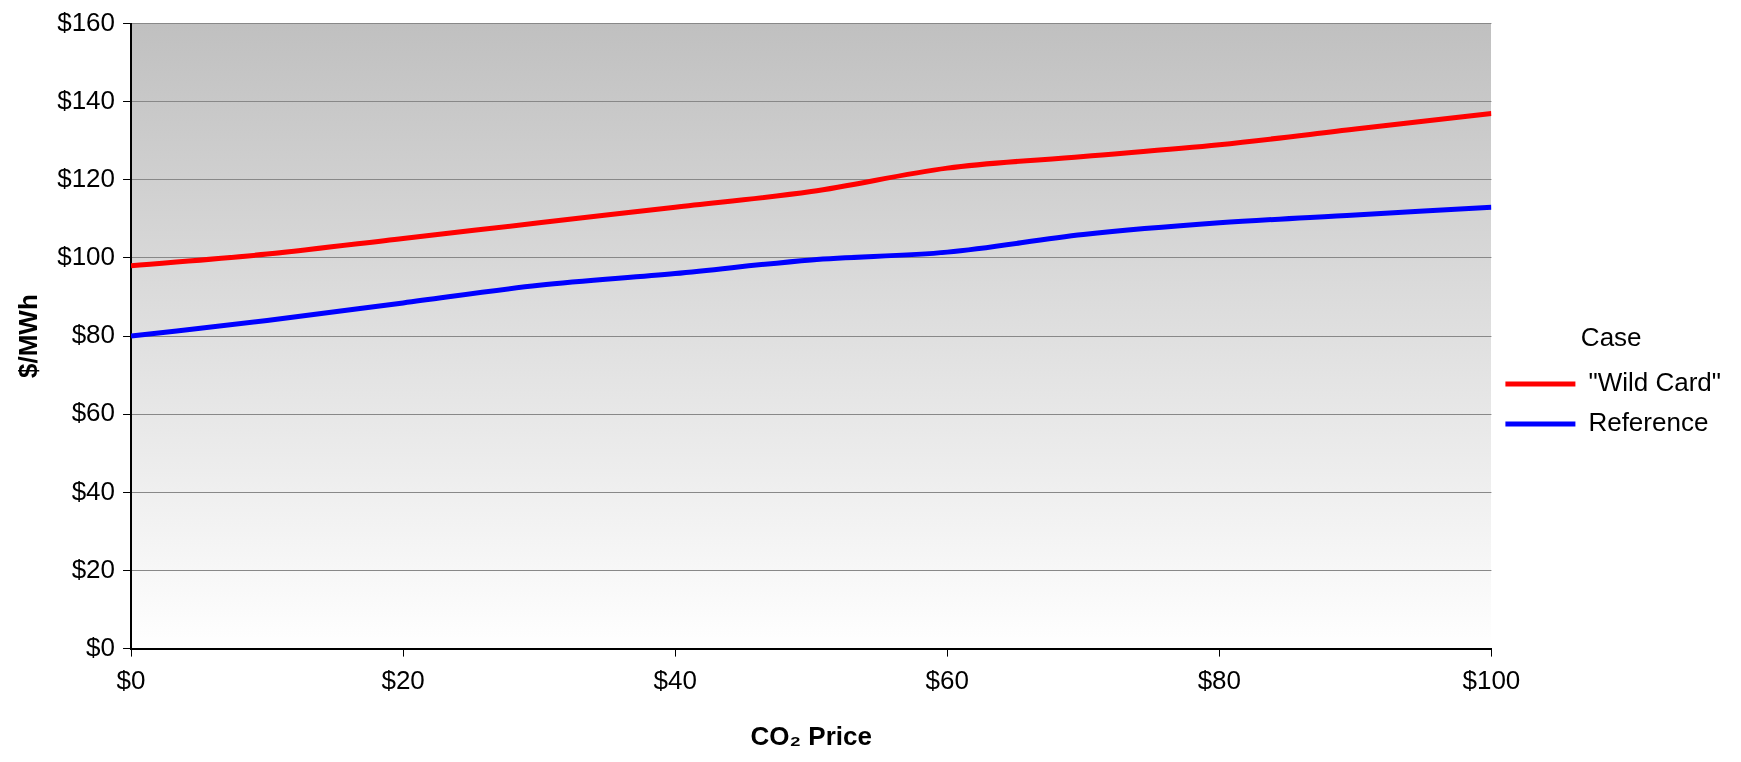  Describe the element at coordinates (86, 99) in the screenshot. I see `y-tick-label: $140` at that location.